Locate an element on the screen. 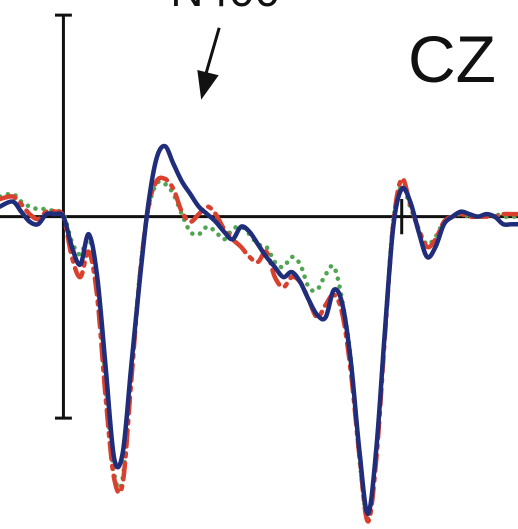  n400-annotation-label: N400 is located at coordinates (225, 8).